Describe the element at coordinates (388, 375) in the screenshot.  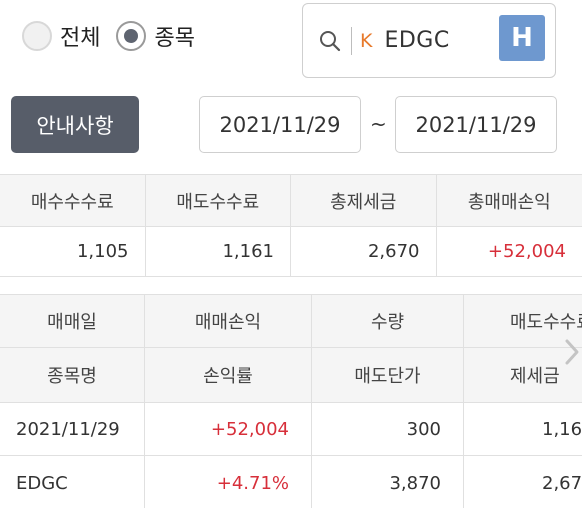
I see `header-sell-price: 매도단가` at that location.